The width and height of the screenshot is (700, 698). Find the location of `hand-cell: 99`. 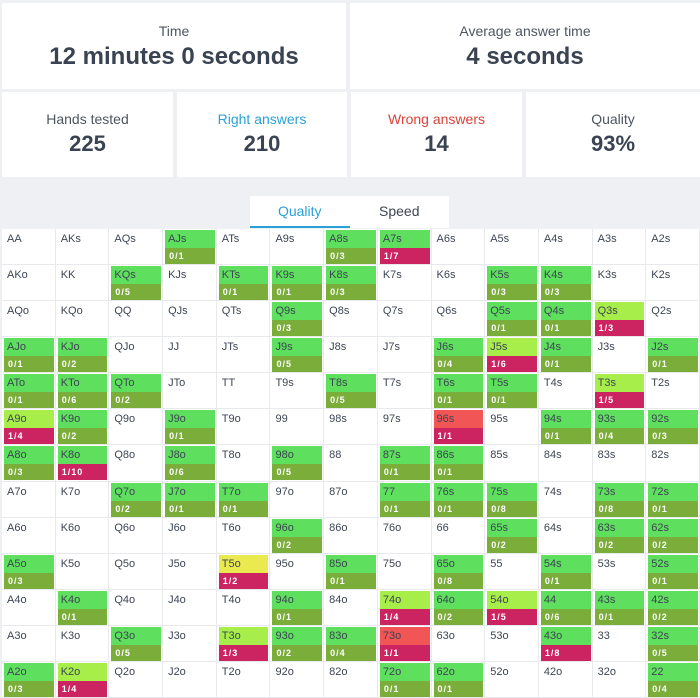

hand-cell: 99 is located at coordinates (297, 427).